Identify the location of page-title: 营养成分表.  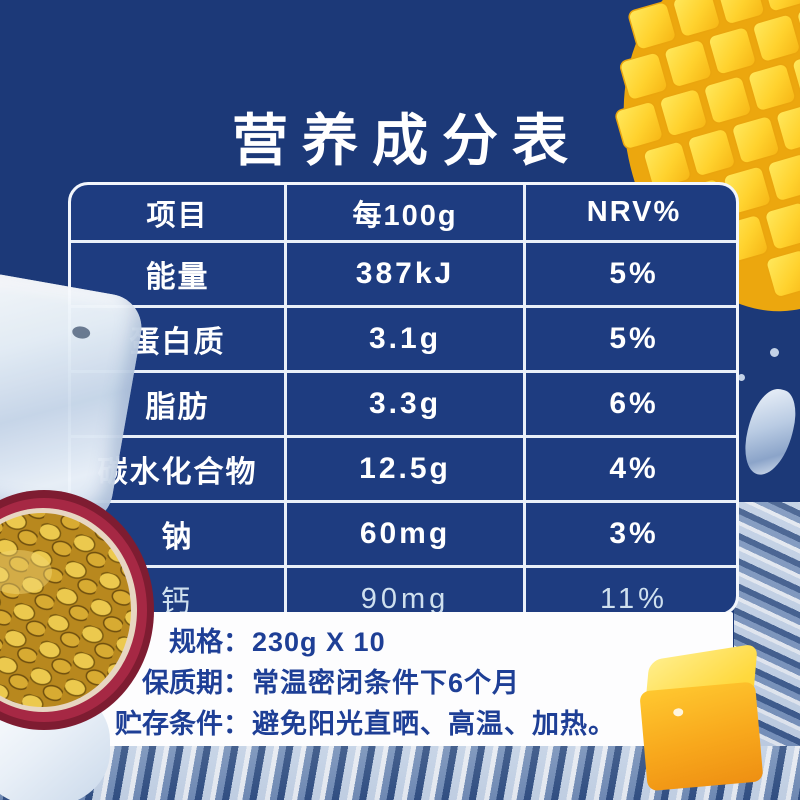
(407, 140).